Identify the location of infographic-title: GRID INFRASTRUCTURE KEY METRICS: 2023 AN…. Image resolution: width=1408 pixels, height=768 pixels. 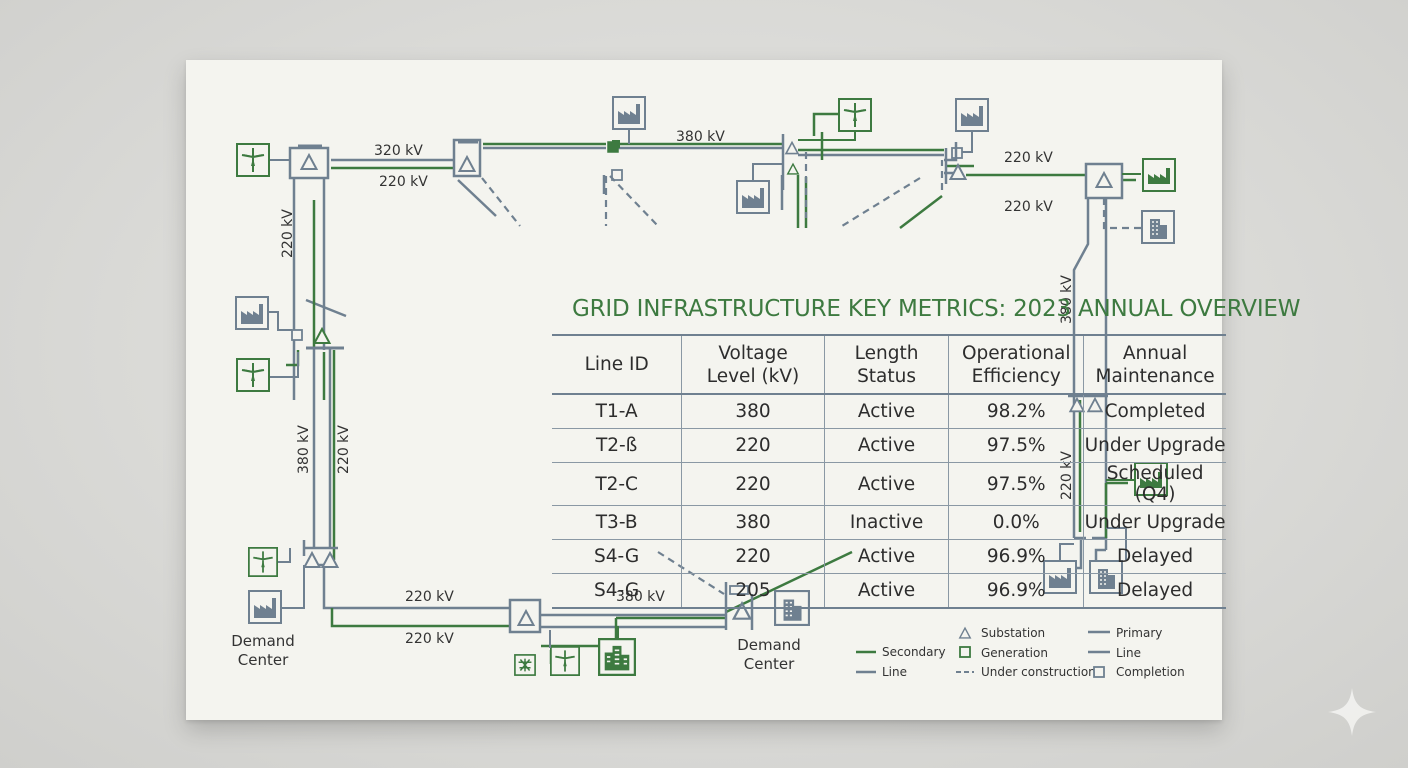
(936, 309).